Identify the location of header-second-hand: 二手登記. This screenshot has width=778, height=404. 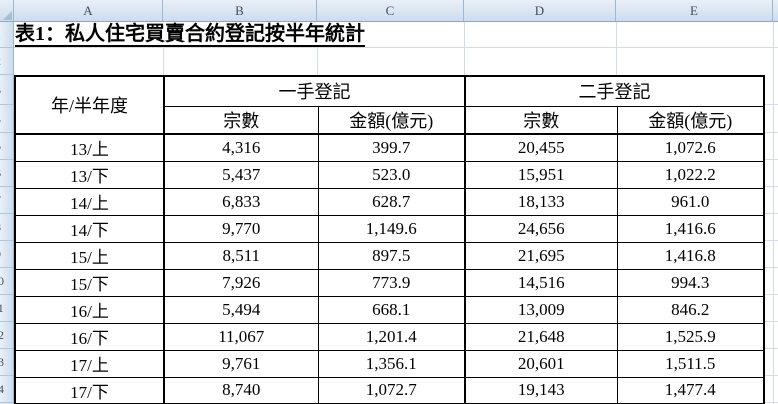
(614, 91).